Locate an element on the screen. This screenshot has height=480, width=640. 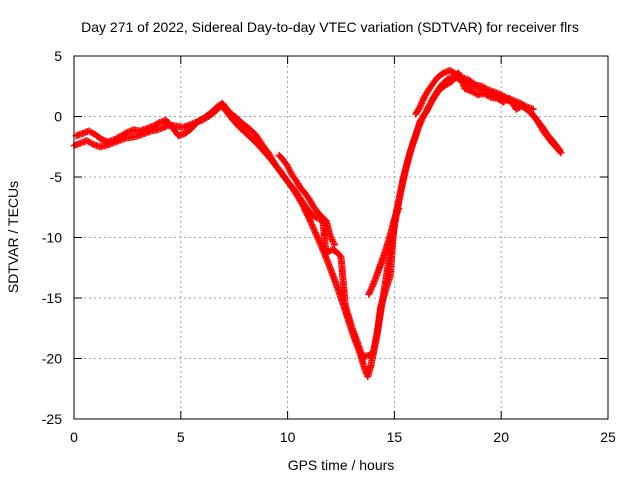
x-tick-label: 10 is located at coordinates (288, 437).